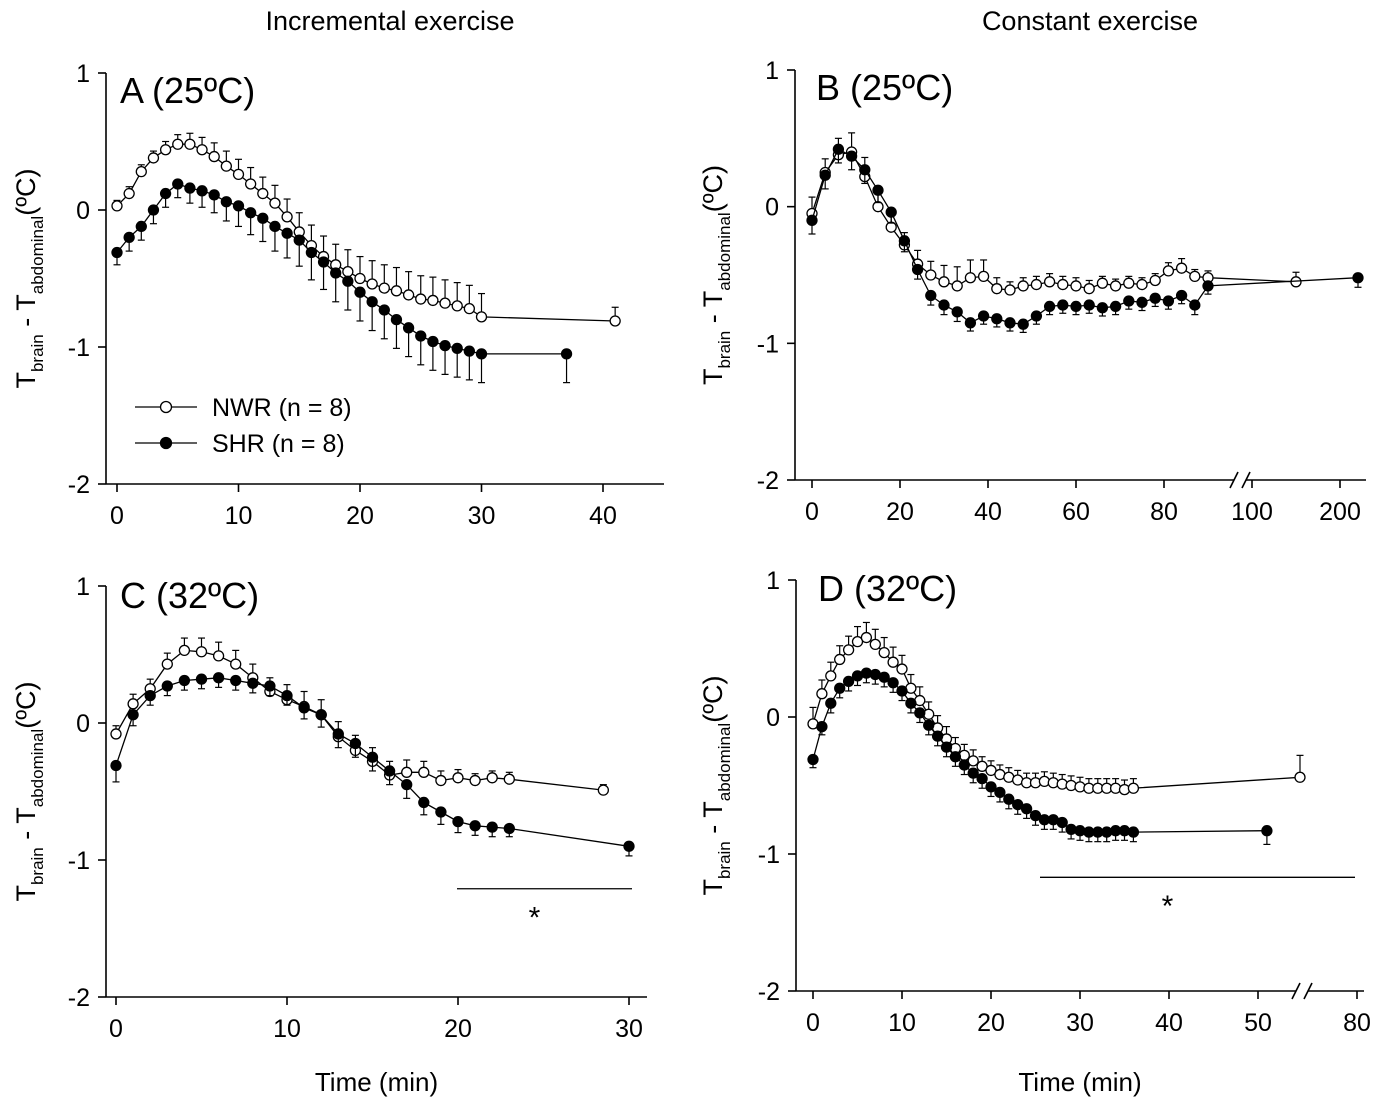 This screenshot has width=1394, height=1103. I want to click on x-tick-label: 40, so click(988, 512).